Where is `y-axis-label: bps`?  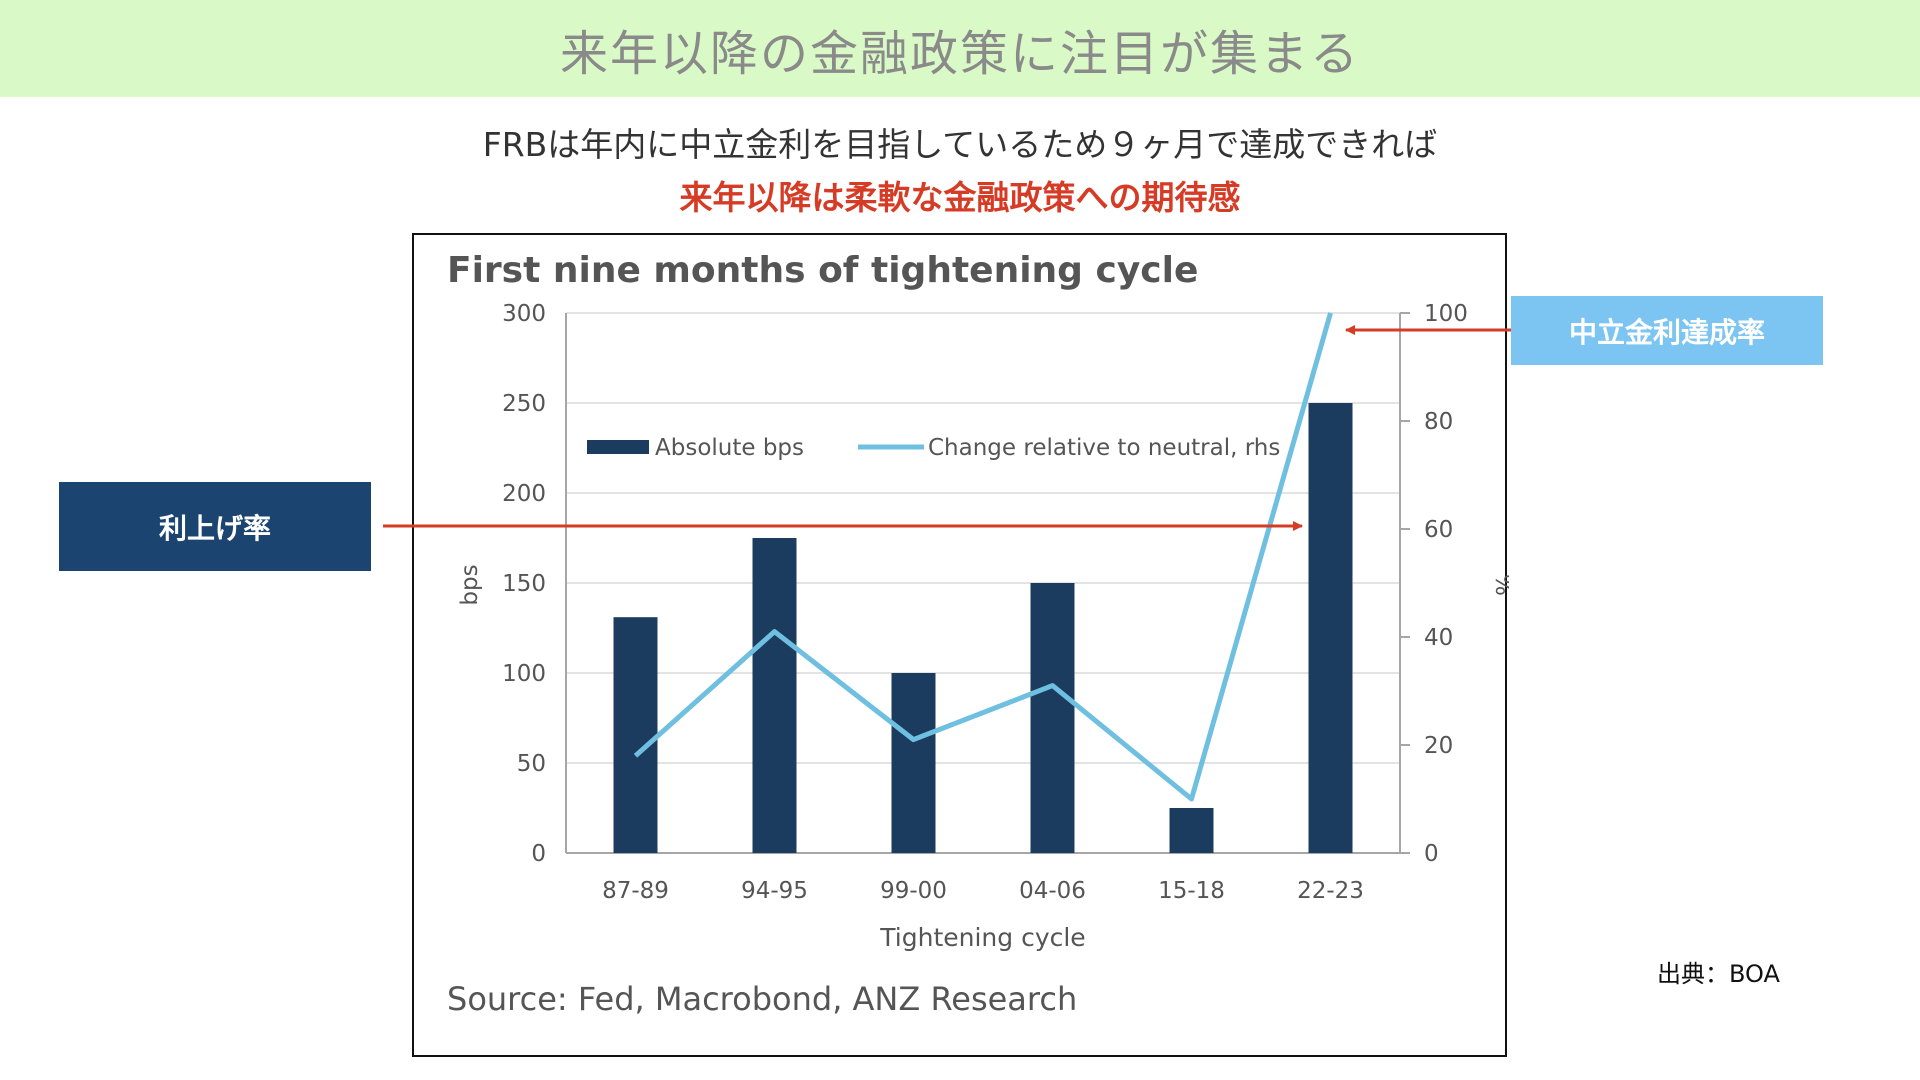
y-axis-label: bps is located at coordinates (470, 584).